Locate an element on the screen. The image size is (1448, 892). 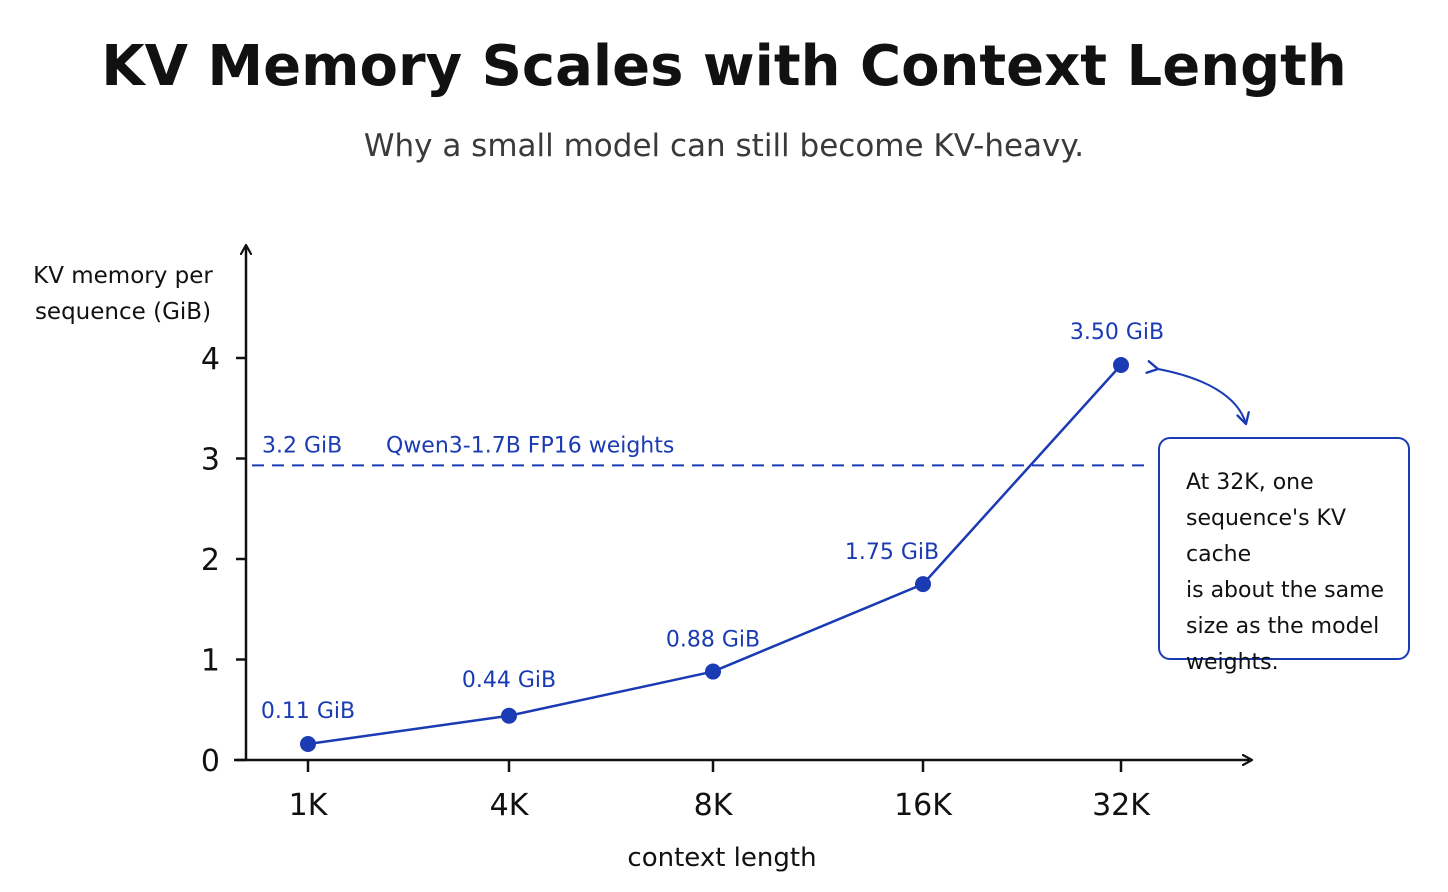
annotation-line: At 32K, one is located at coordinates (1250, 482).